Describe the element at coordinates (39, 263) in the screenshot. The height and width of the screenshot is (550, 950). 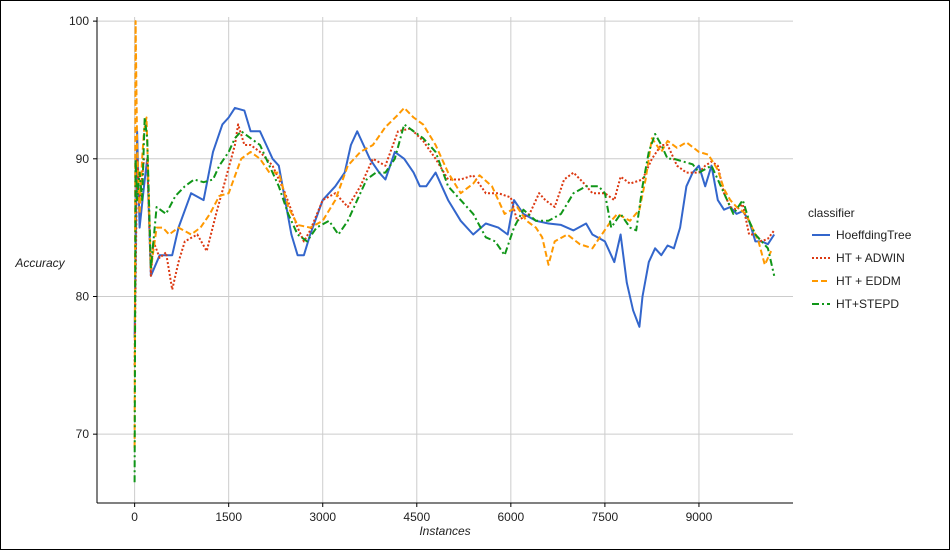
I see `y-axis-title: Accuracy` at that location.